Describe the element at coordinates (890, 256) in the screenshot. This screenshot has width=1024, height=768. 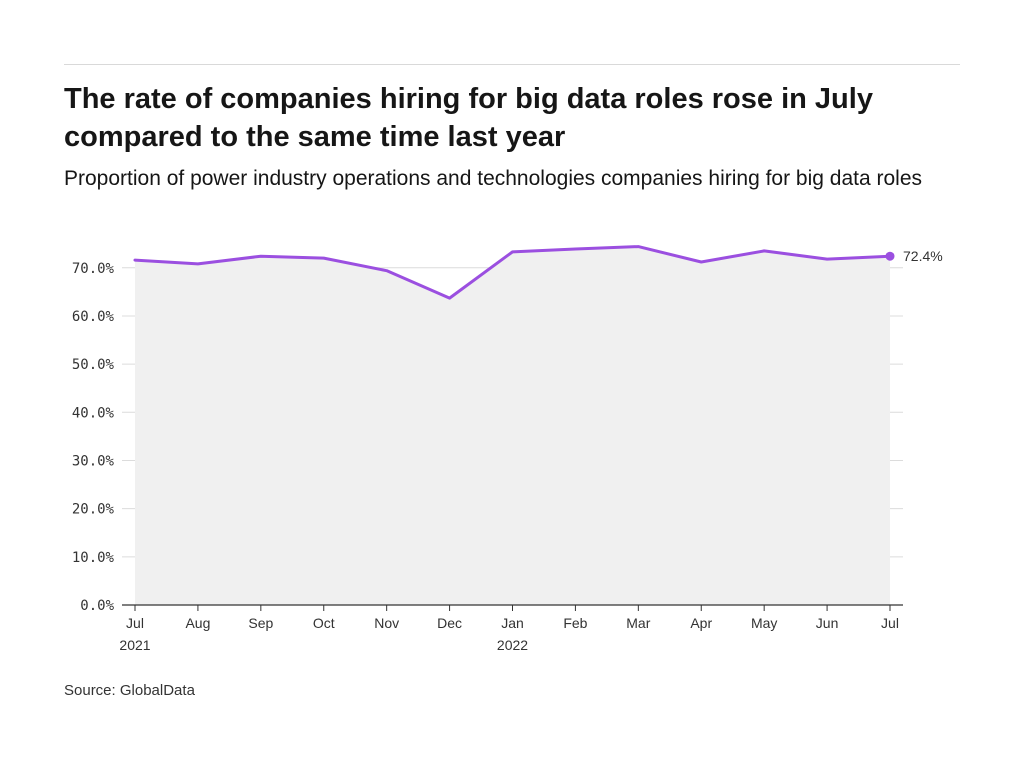
I see `end-point-marker` at that location.